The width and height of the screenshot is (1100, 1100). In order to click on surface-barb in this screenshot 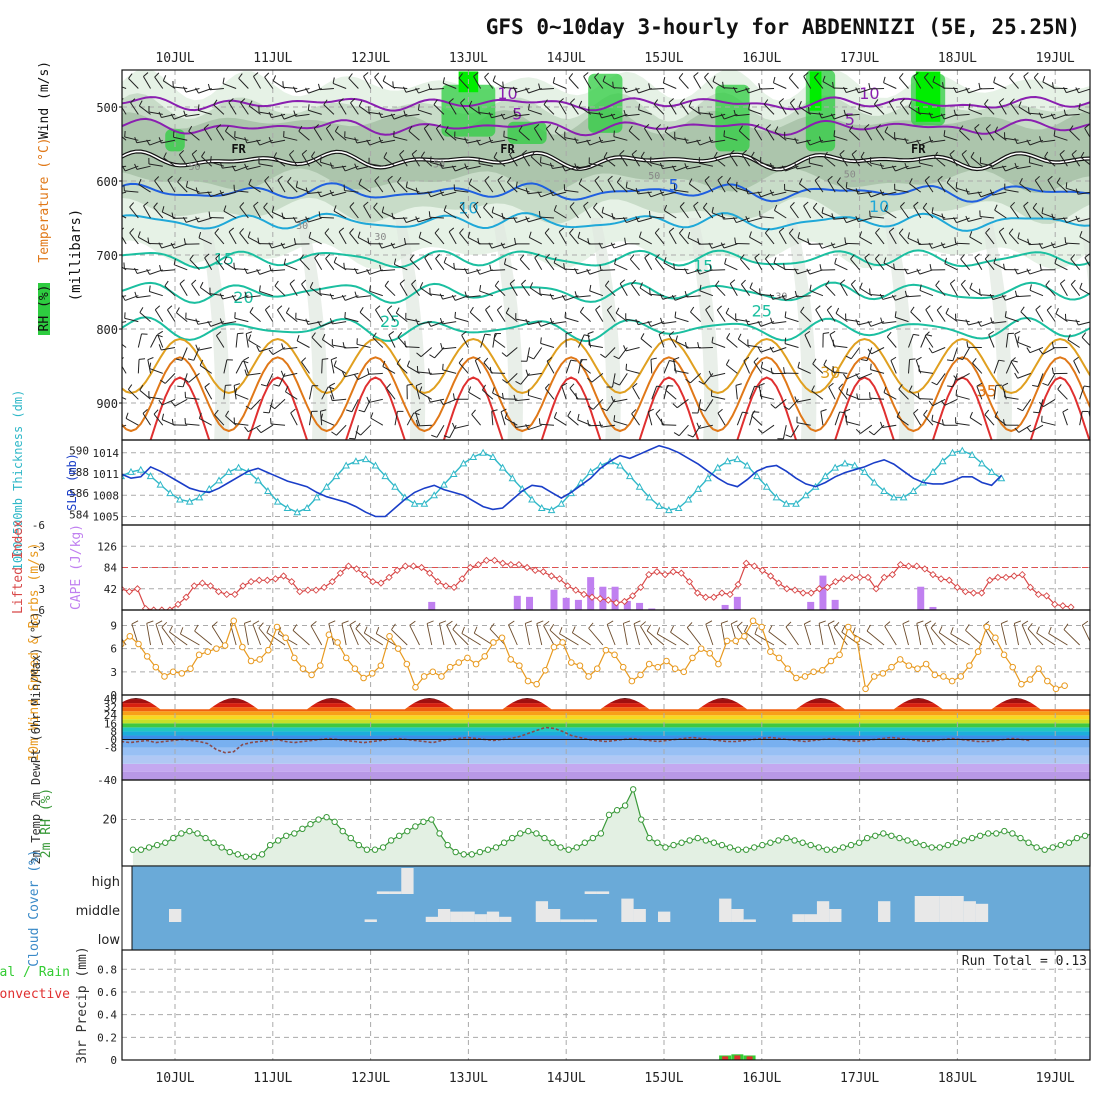, I will do `click(301, 638)`.